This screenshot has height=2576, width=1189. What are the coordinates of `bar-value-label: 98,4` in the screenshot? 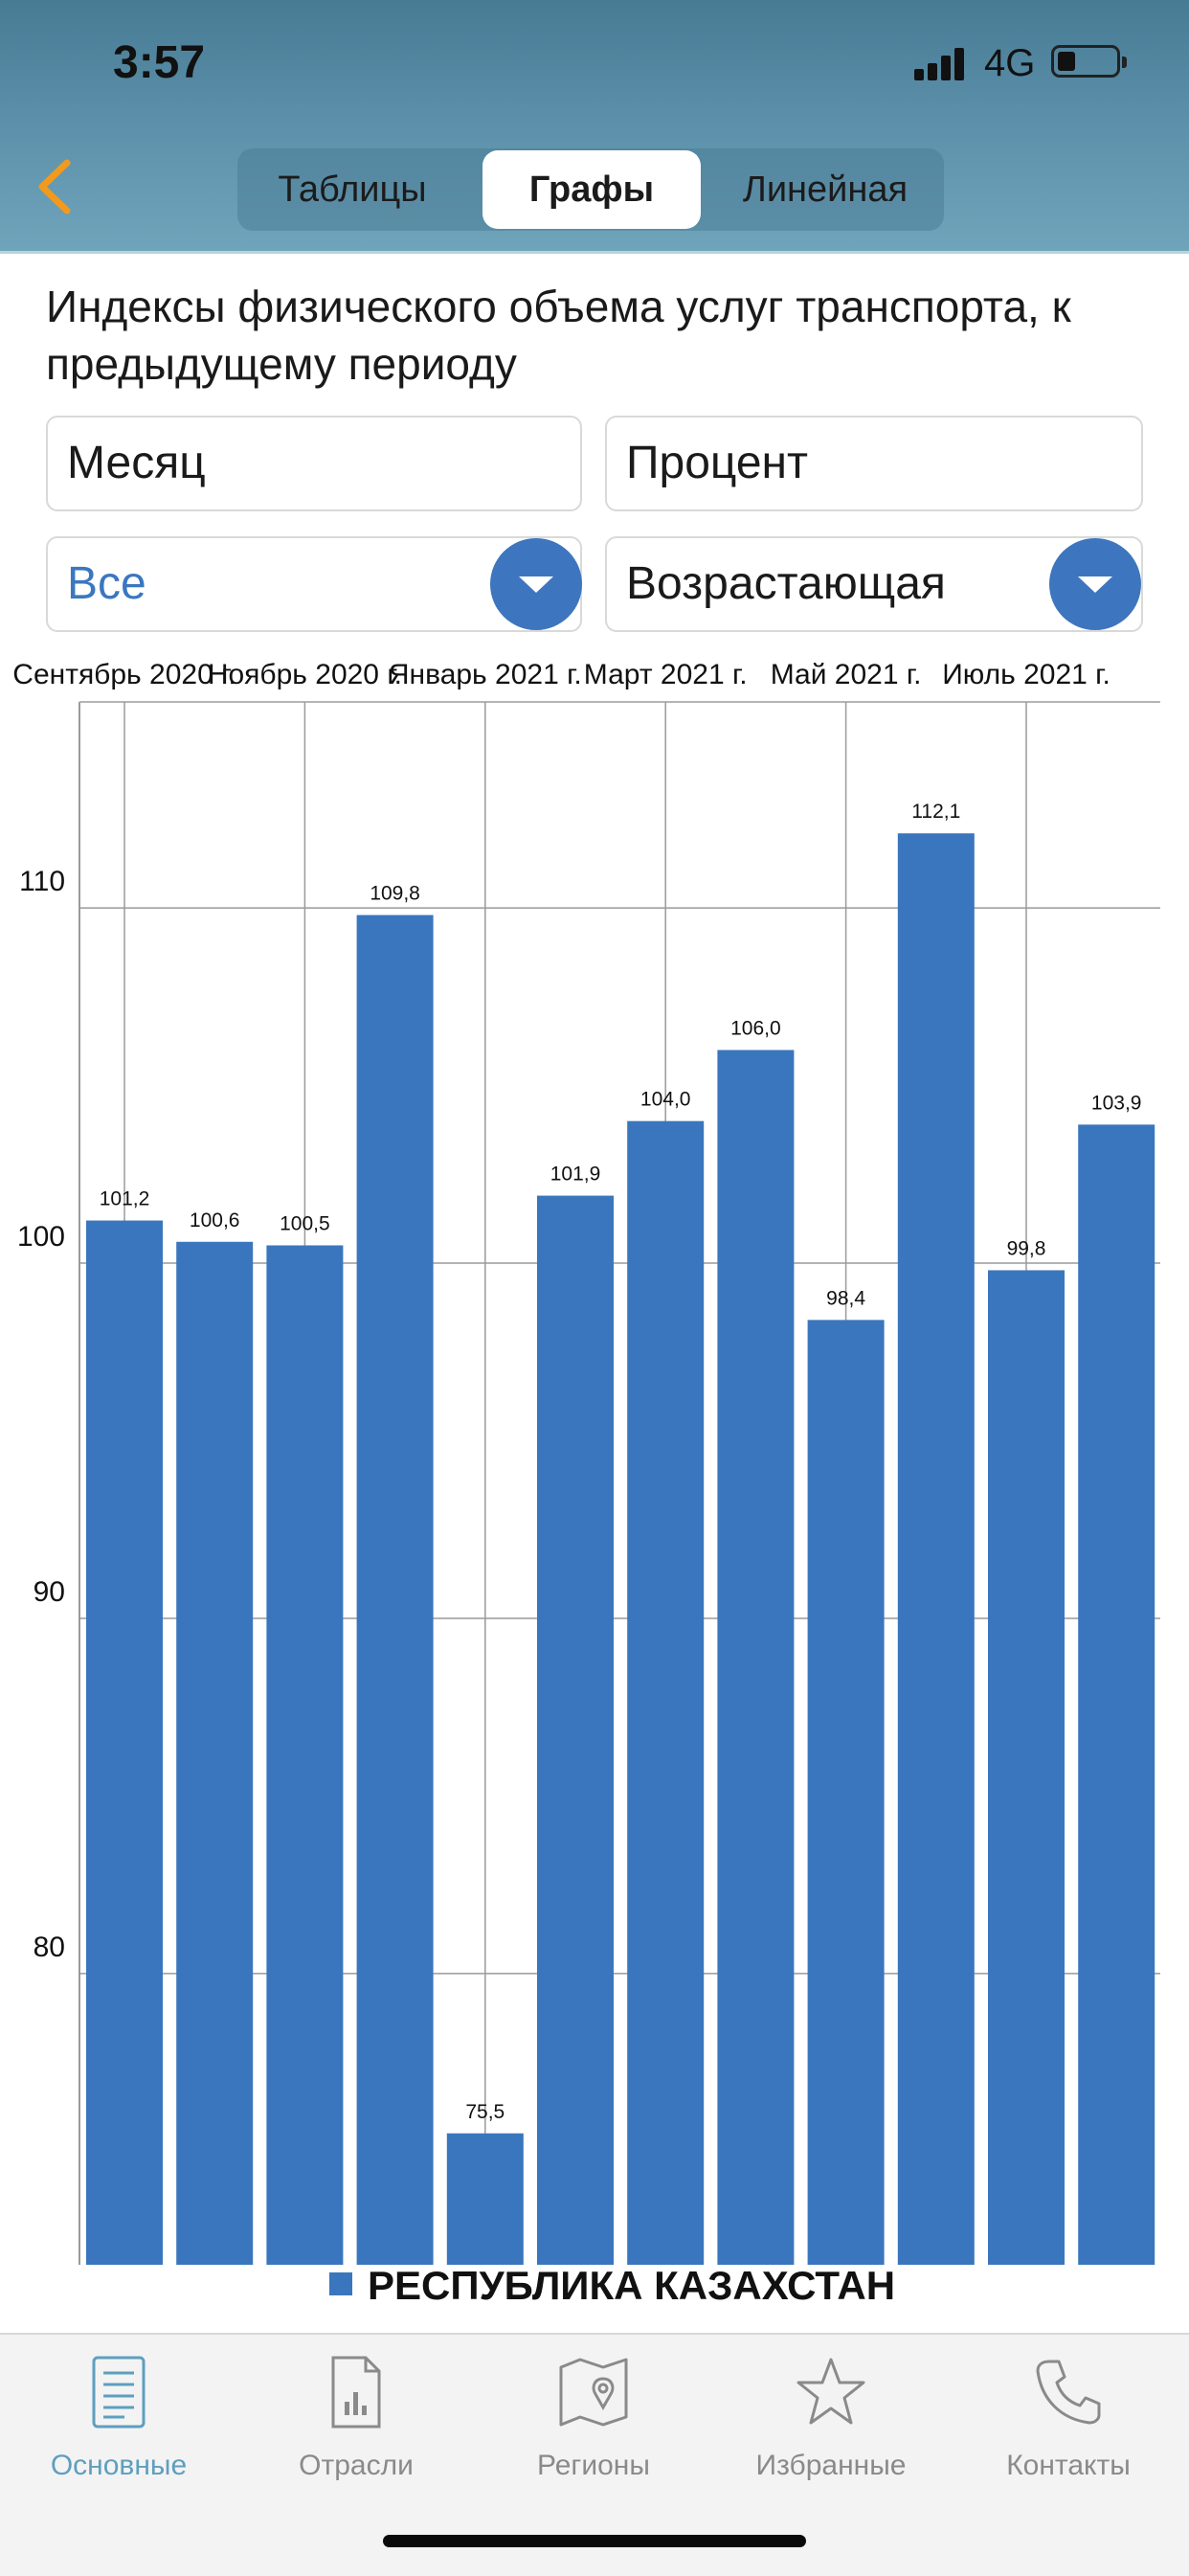 It's located at (845, 1298).